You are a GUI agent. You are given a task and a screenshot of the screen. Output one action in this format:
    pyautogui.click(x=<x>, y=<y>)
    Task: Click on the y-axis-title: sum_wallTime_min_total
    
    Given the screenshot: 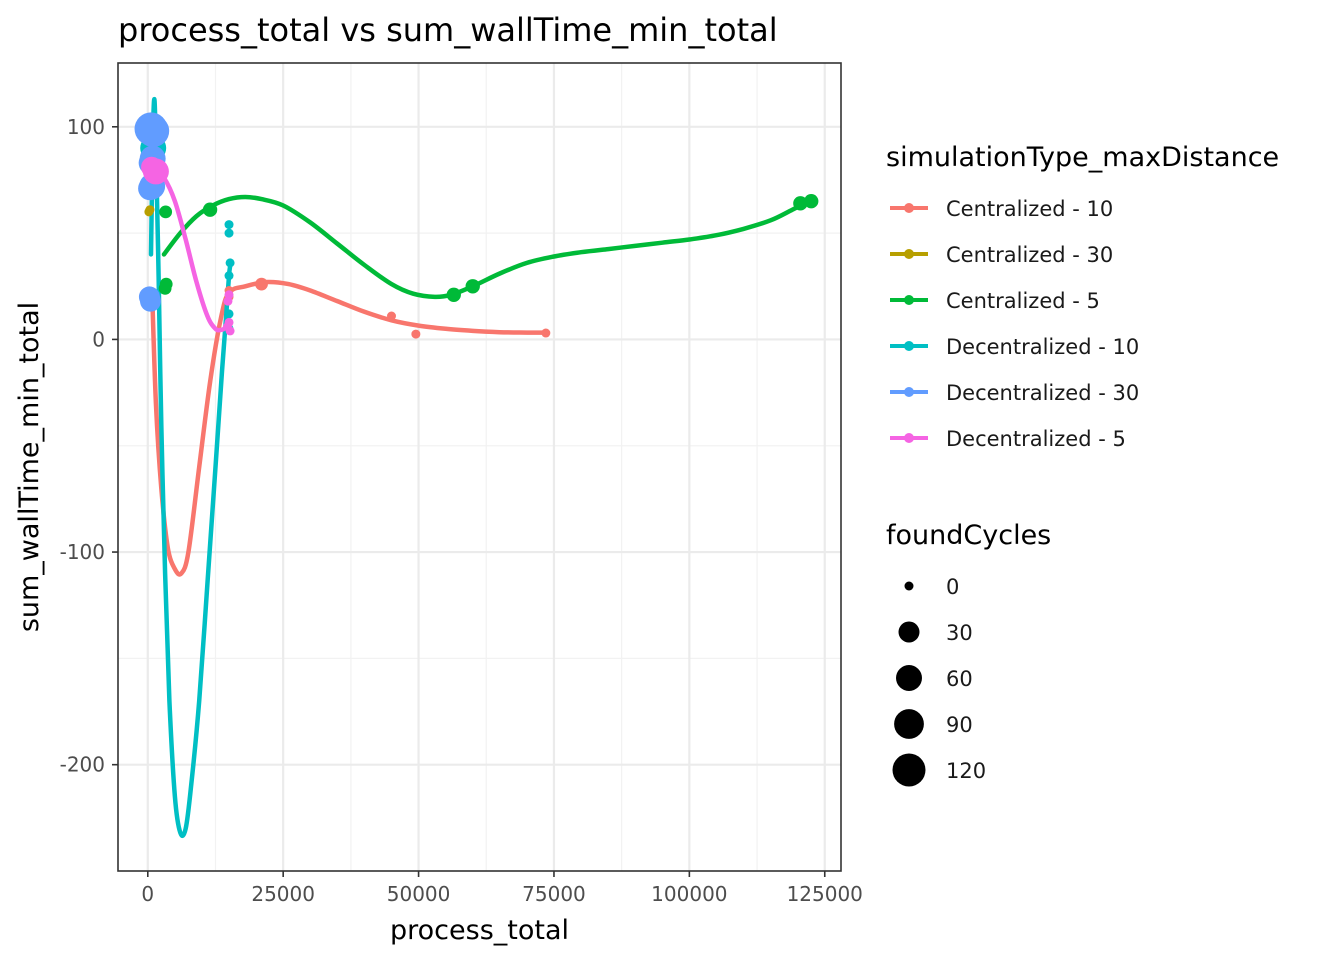 What is the action you would take?
    pyautogui.click(x=29, y=467)
    